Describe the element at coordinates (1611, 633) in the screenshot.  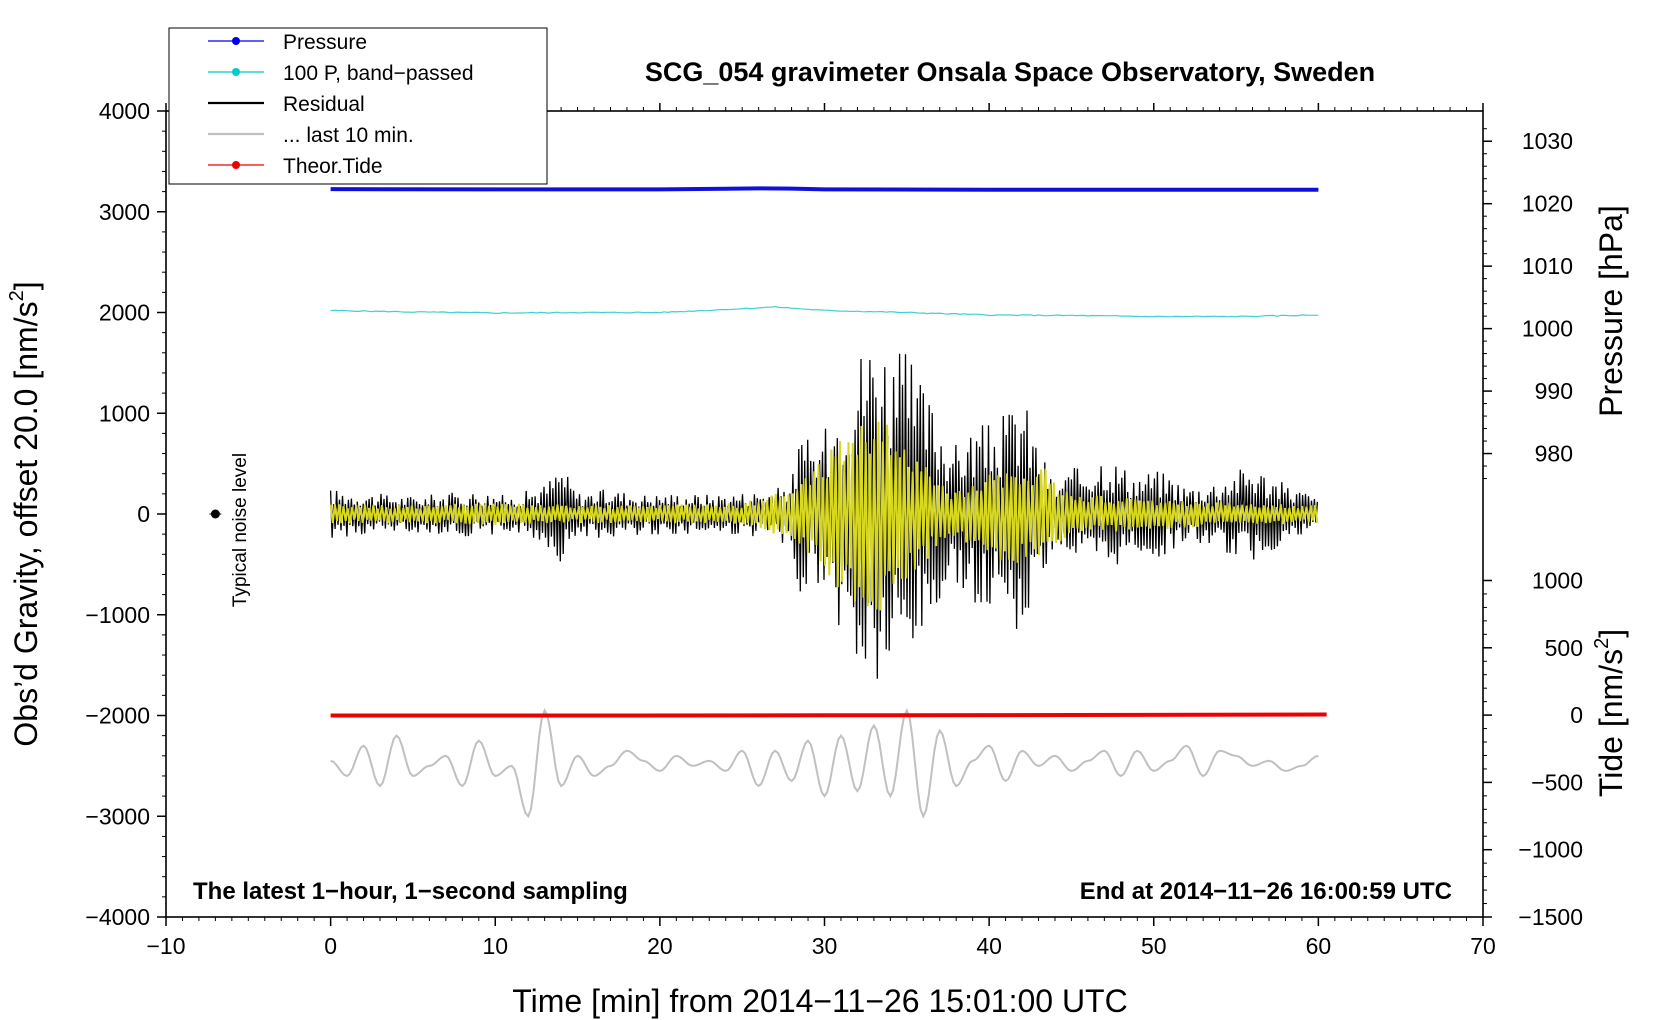
I see `y-right-tide-title-end: ]` at that location.